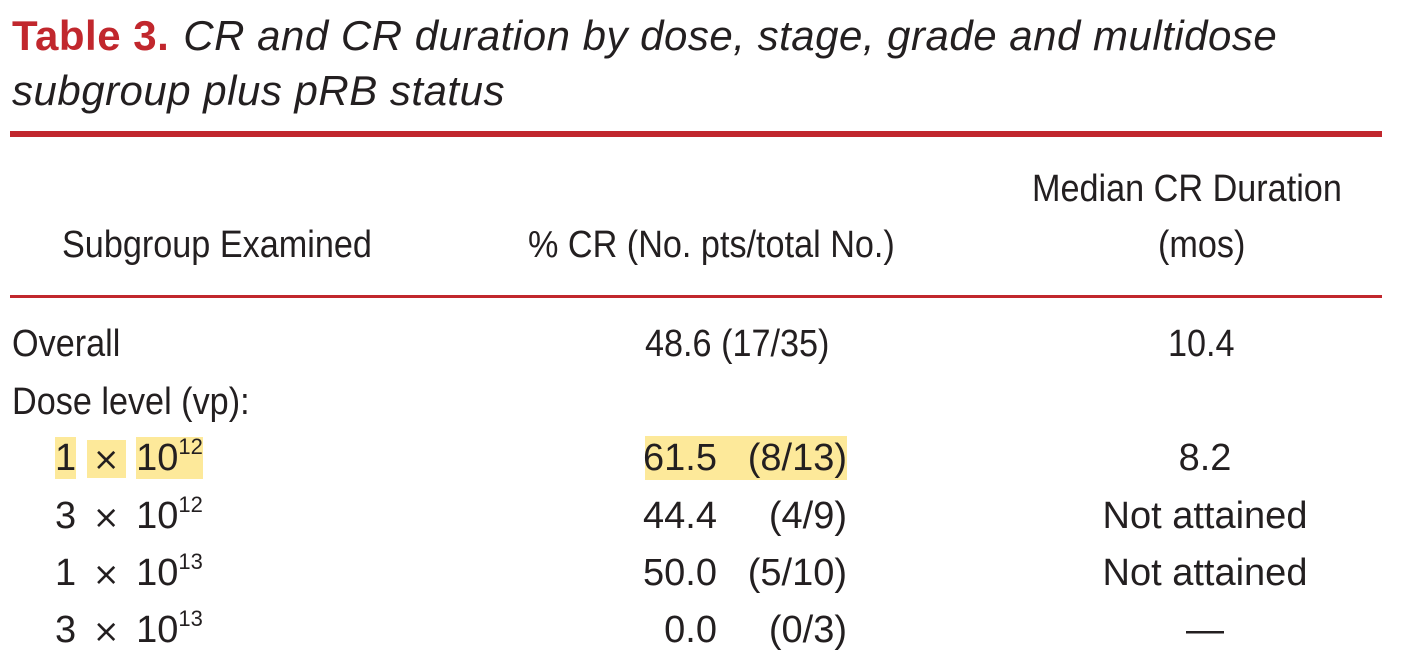  I want to click on header-duration-line2: (mos), so click(1202, 245).